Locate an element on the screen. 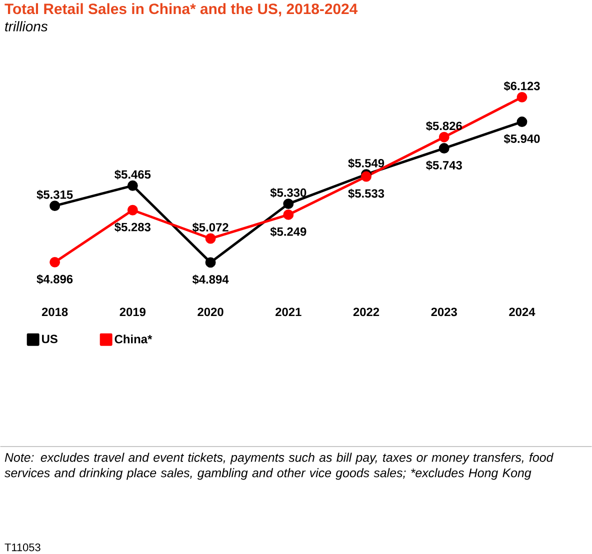 This screenshot has width=592, height=554. data-label: $5.072 is located at coordinates (210, 227).